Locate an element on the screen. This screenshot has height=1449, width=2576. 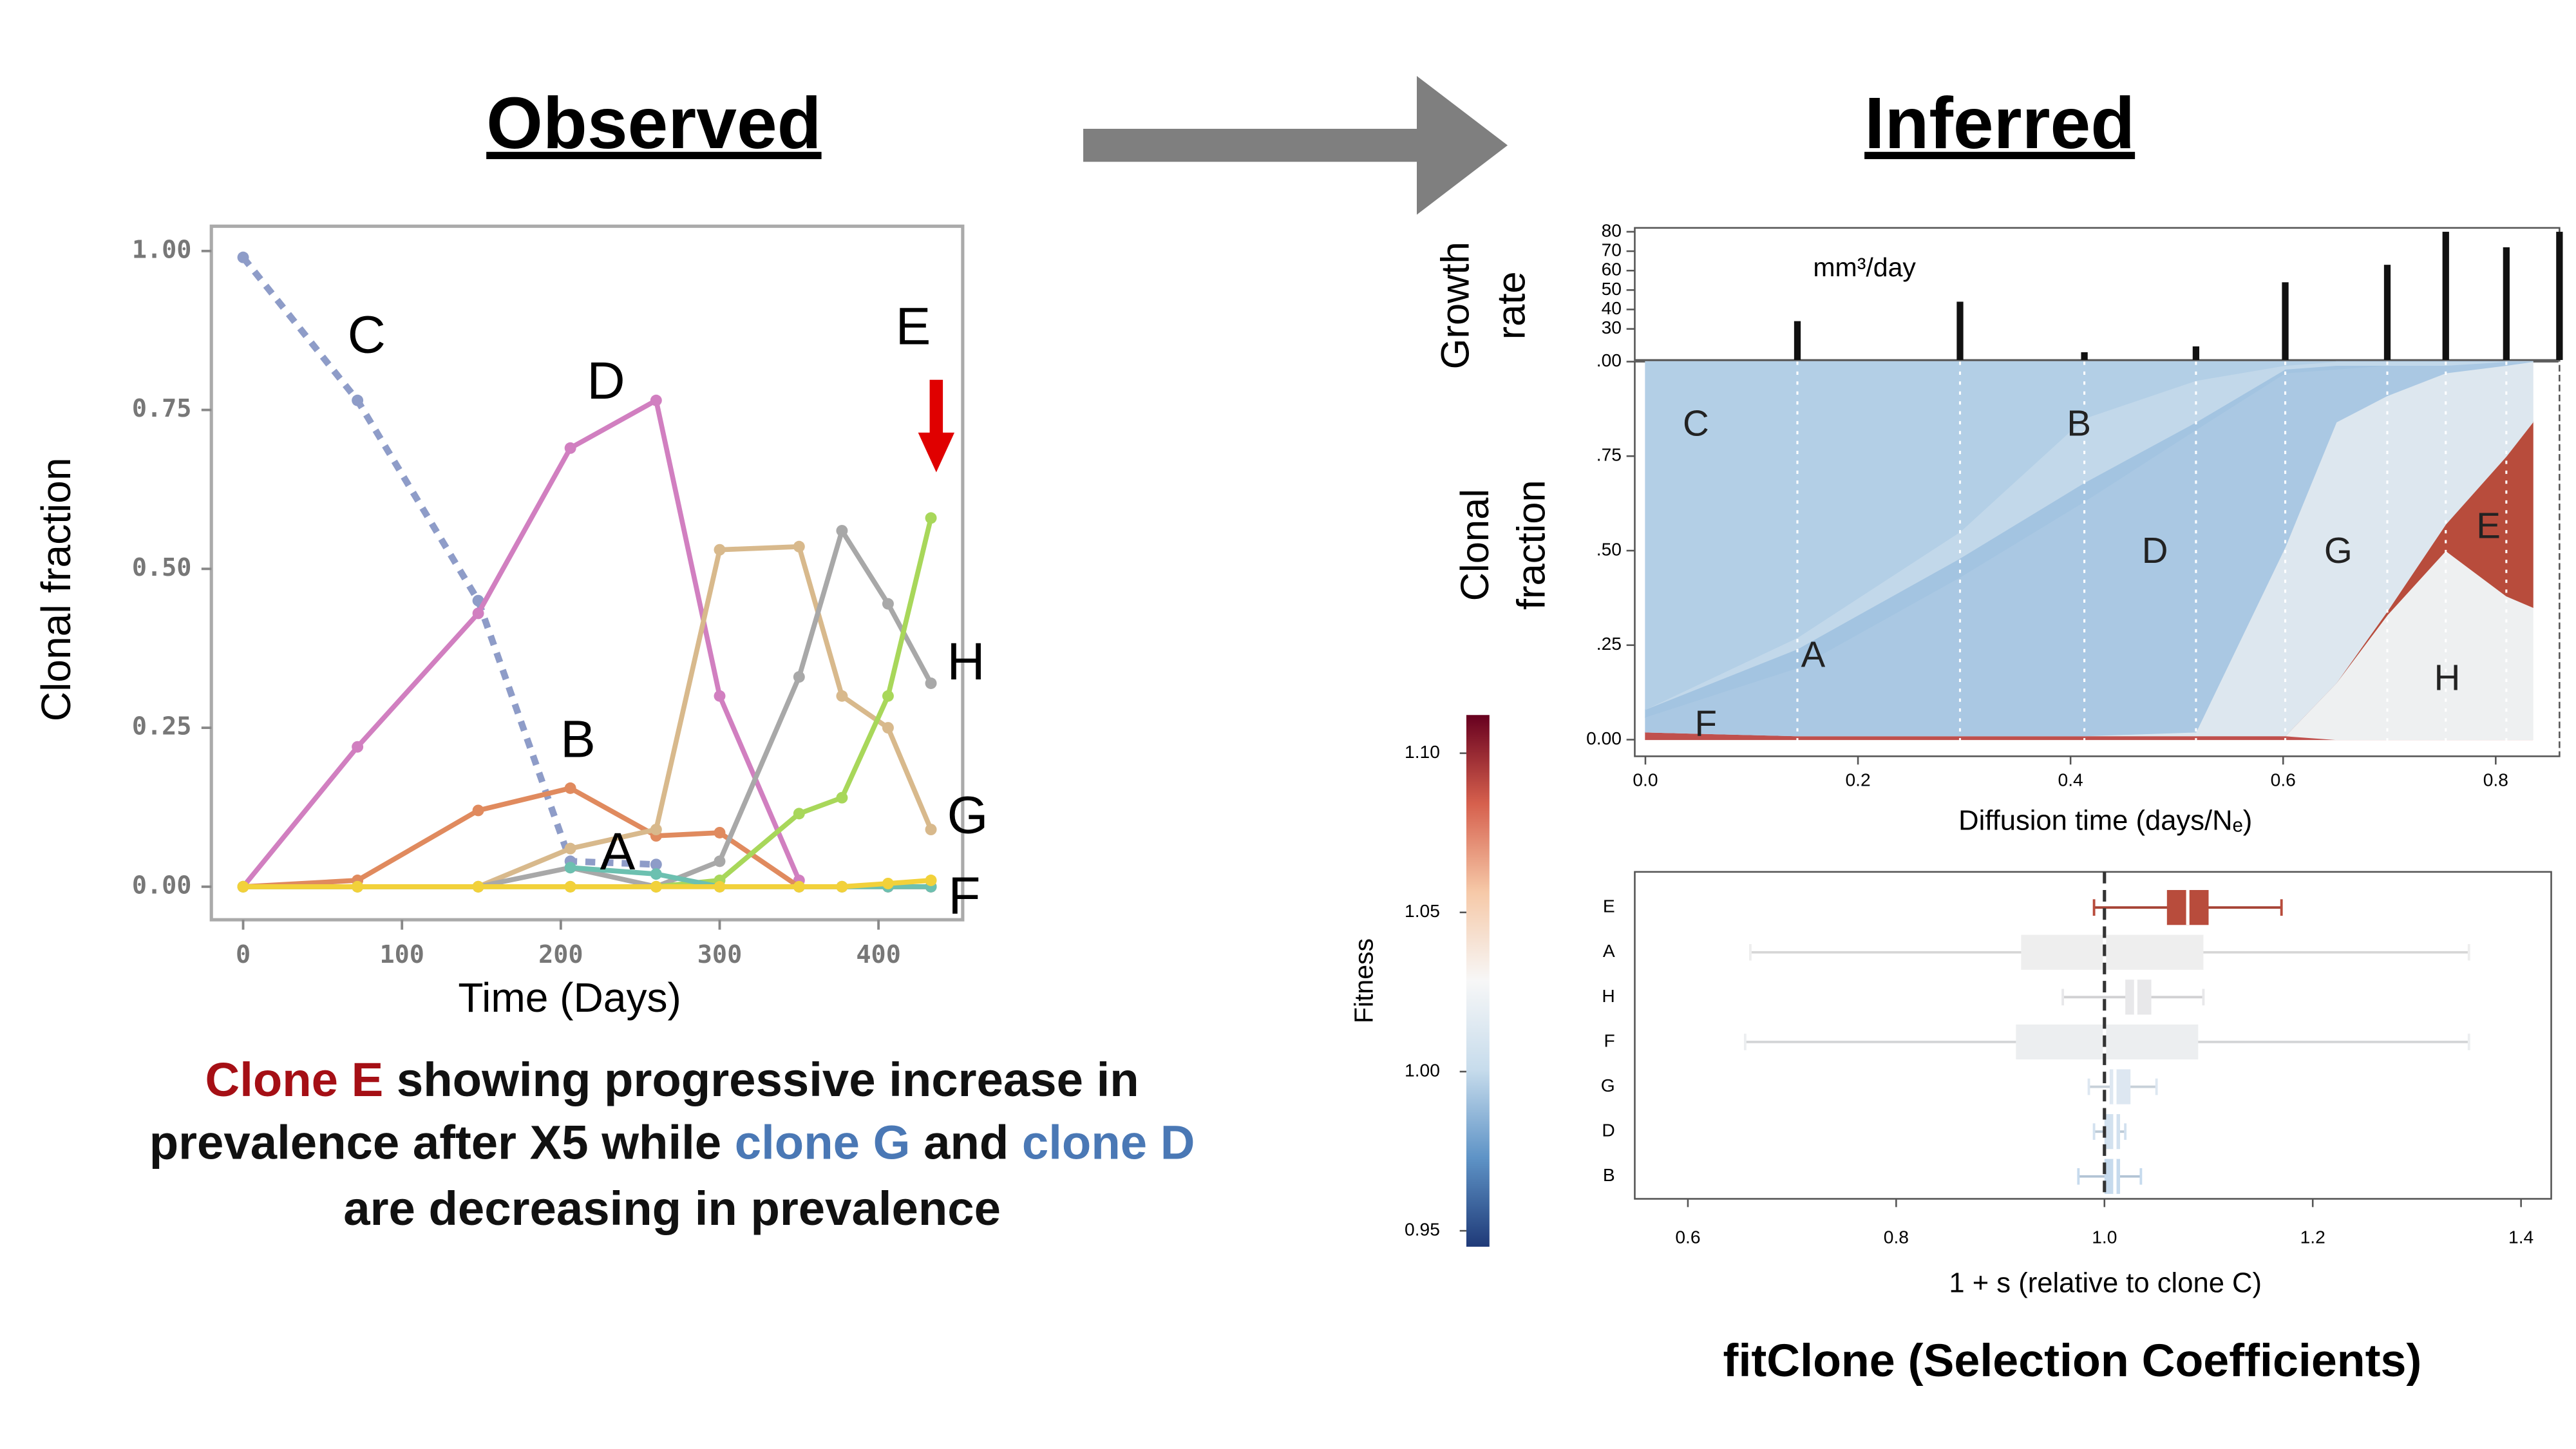
y-tick-label: 50 is located at coordinates (1612, 288).